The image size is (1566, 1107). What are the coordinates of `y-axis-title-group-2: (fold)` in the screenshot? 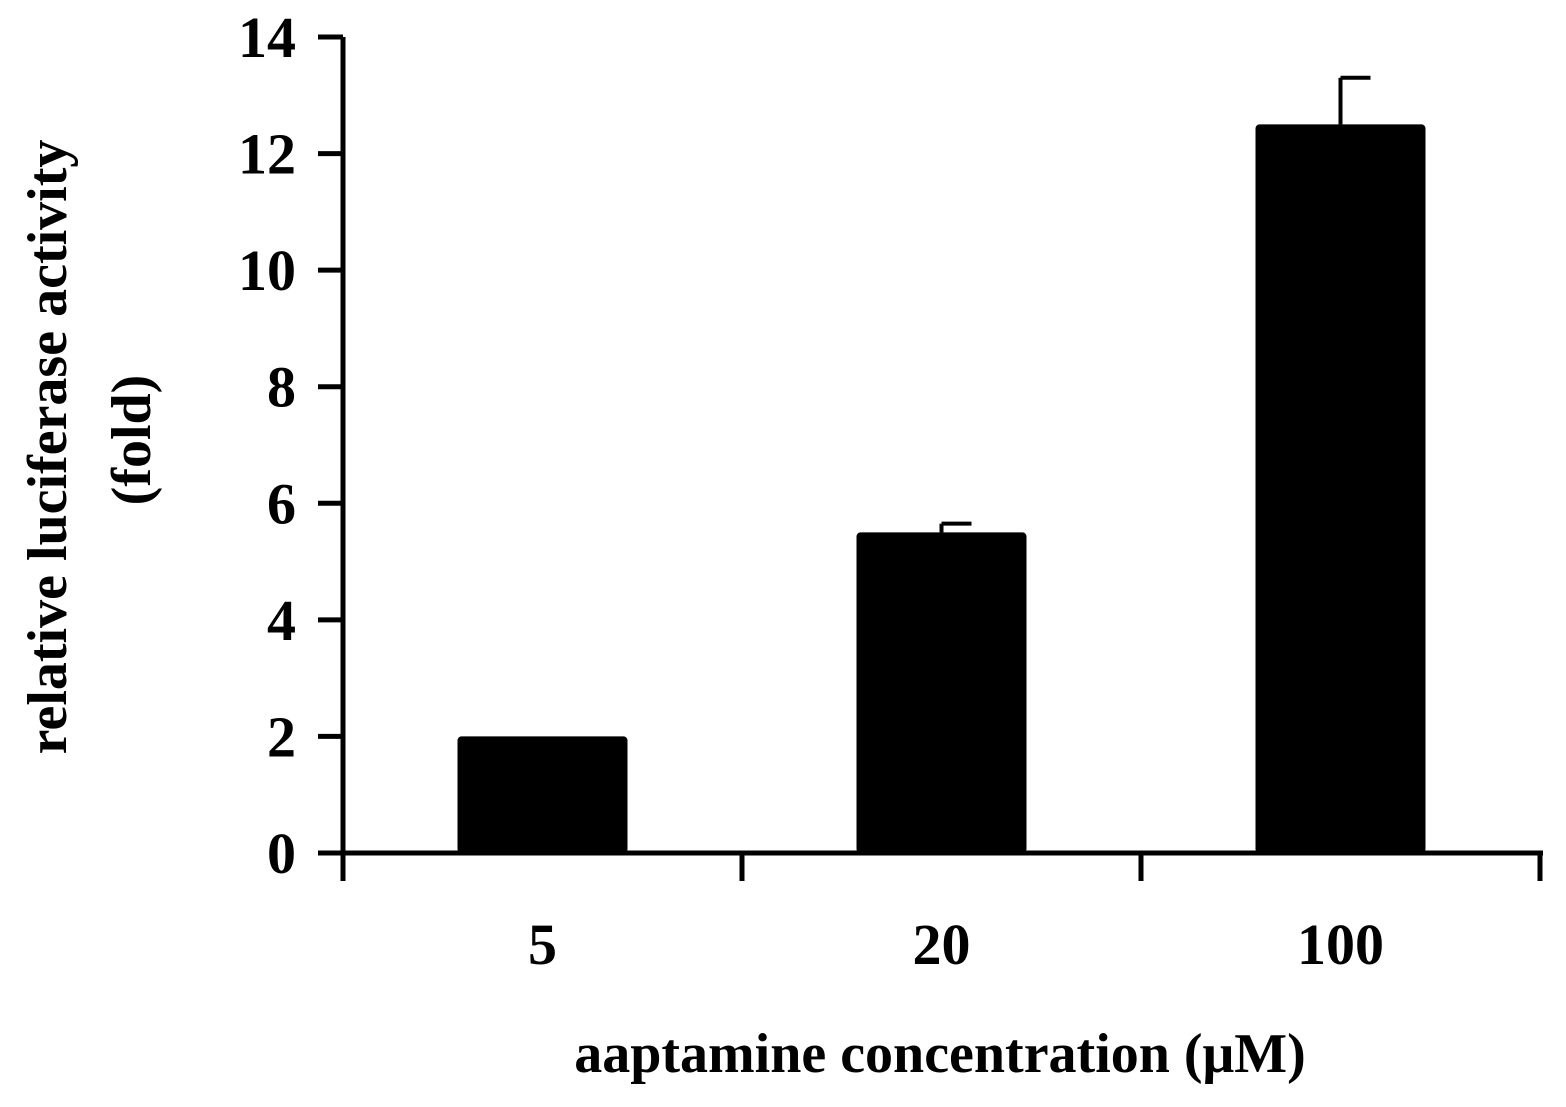 It's located at (132, 440).